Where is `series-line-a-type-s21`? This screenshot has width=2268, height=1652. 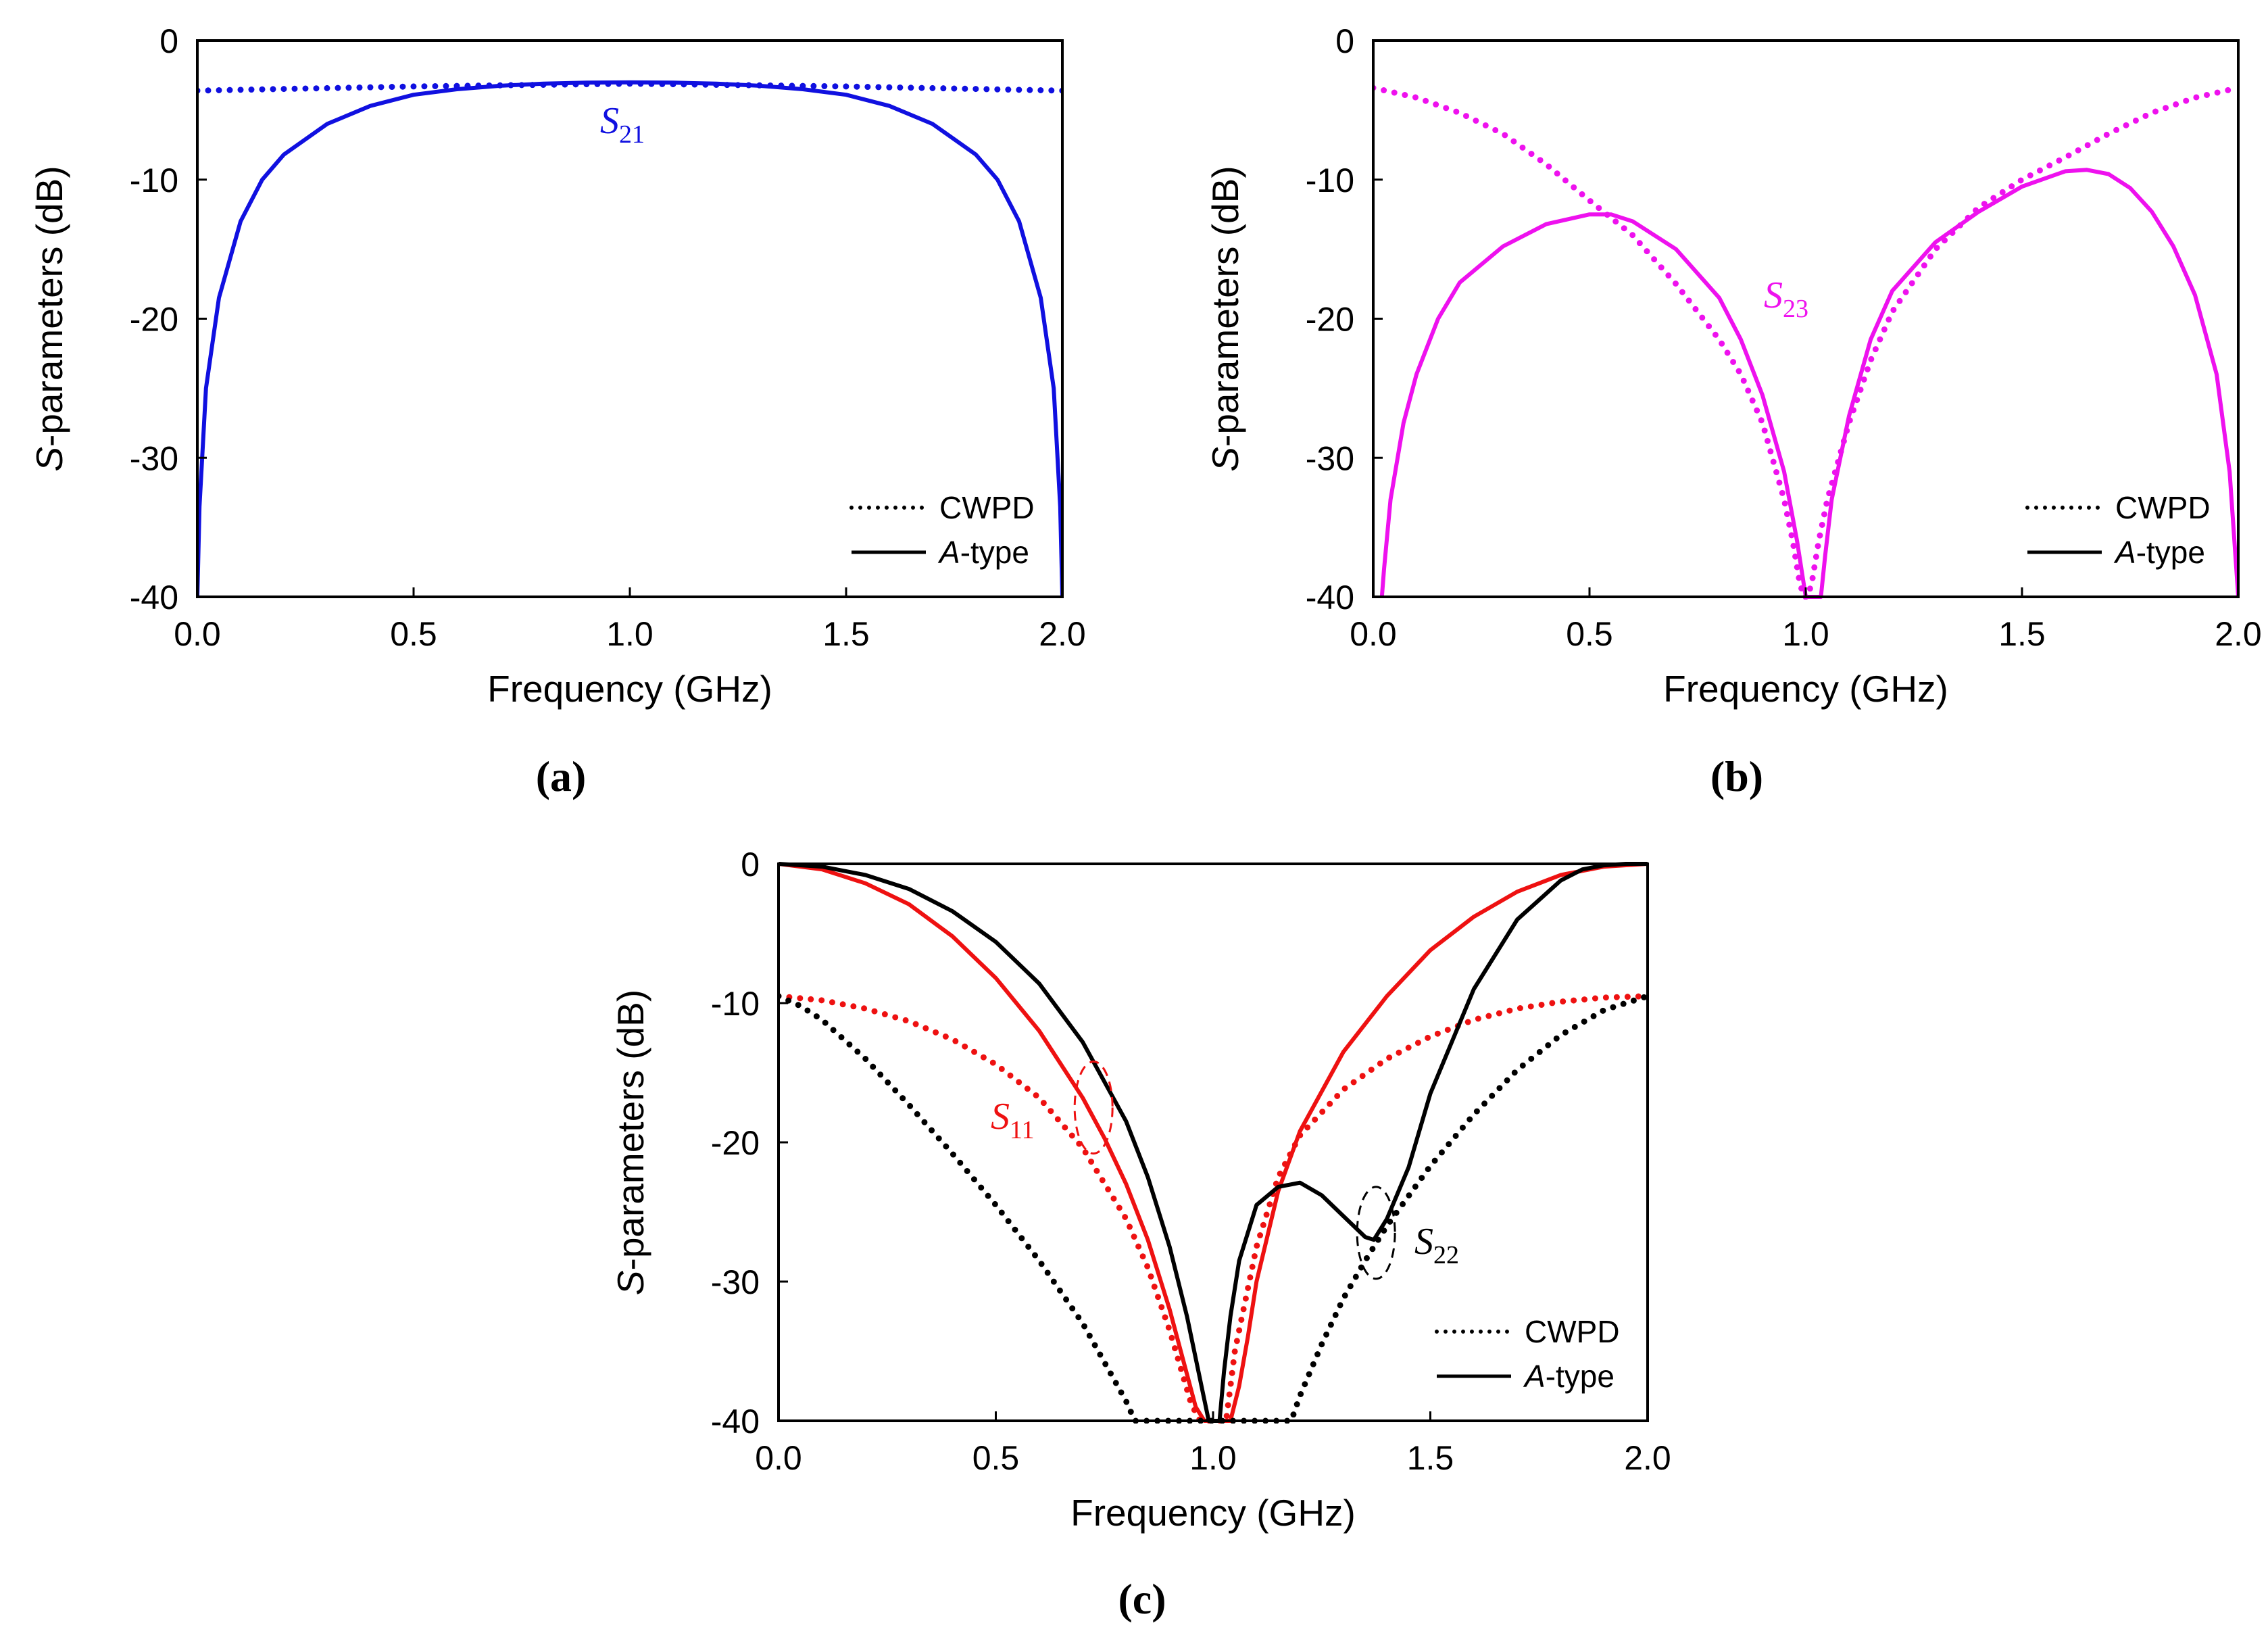 series-line-a-type-s21 is located at coordinates (629, 339).